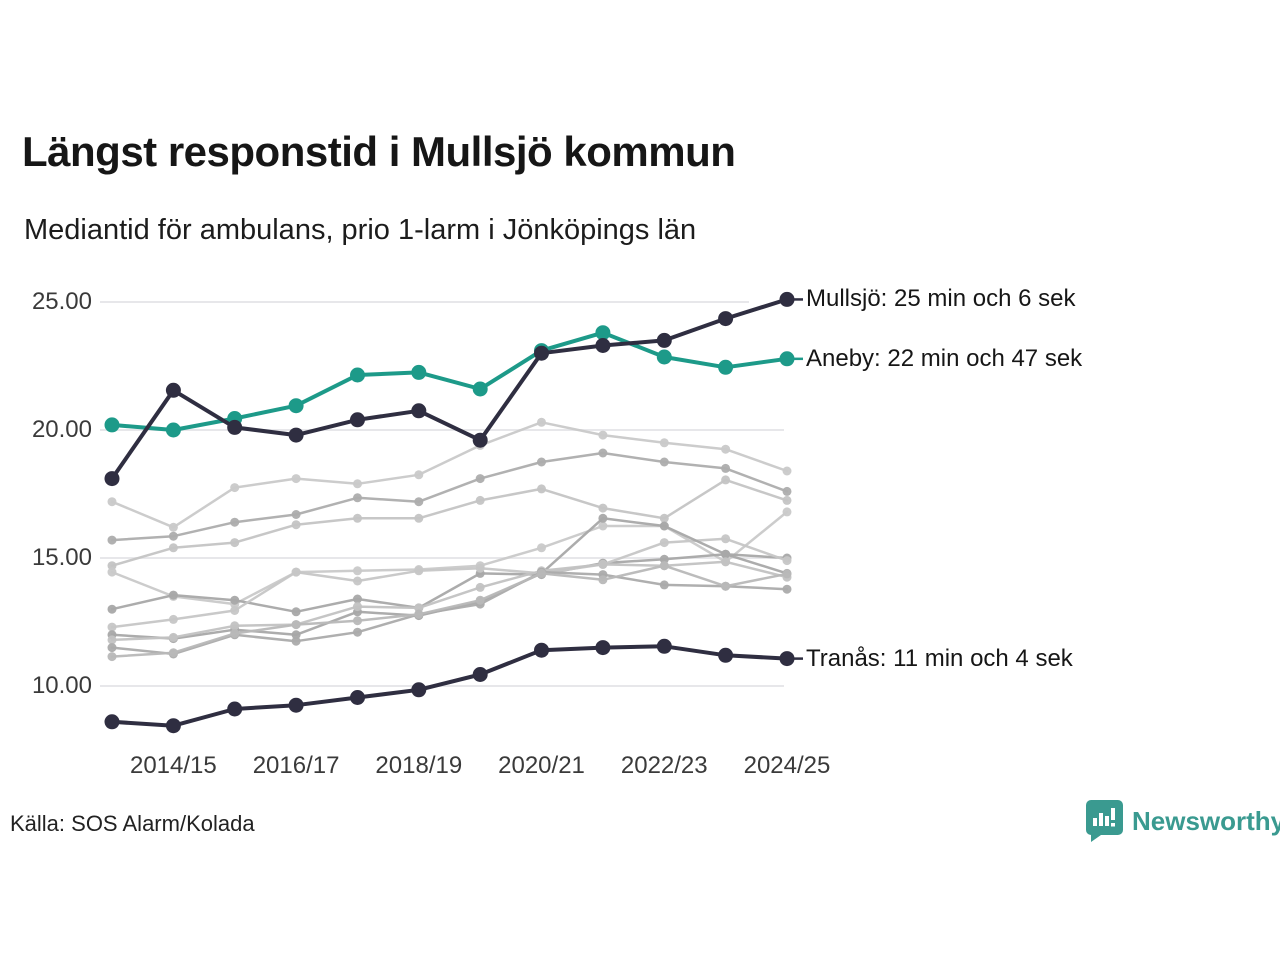  Describe the element at coordinates (449, 686) in the screenshot. I see `series-line-Tranås` at that location.